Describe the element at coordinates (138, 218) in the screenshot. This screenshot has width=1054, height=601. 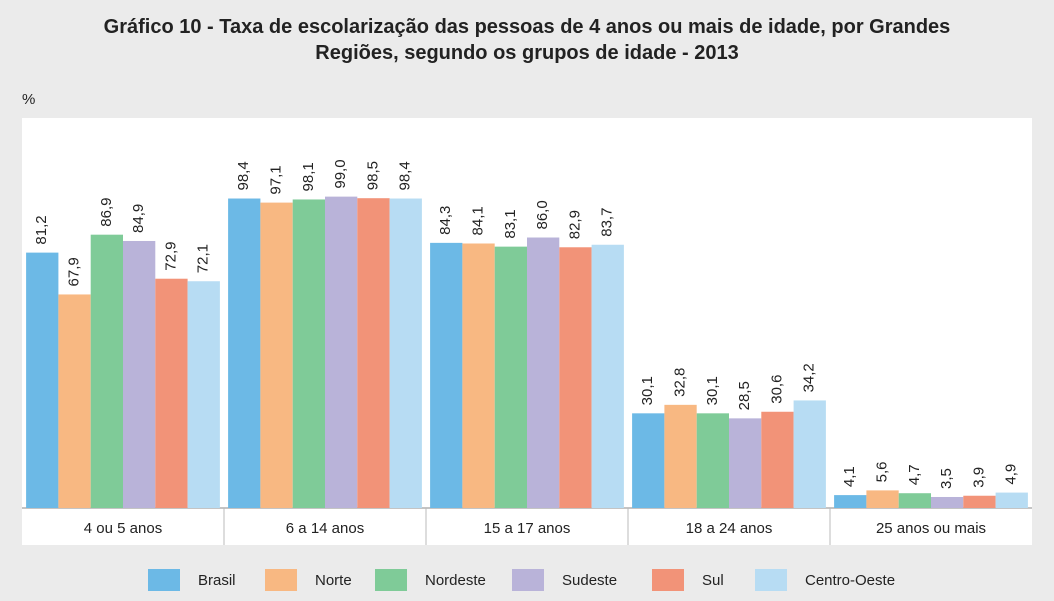
I see `value-label: 84,9` at that location.